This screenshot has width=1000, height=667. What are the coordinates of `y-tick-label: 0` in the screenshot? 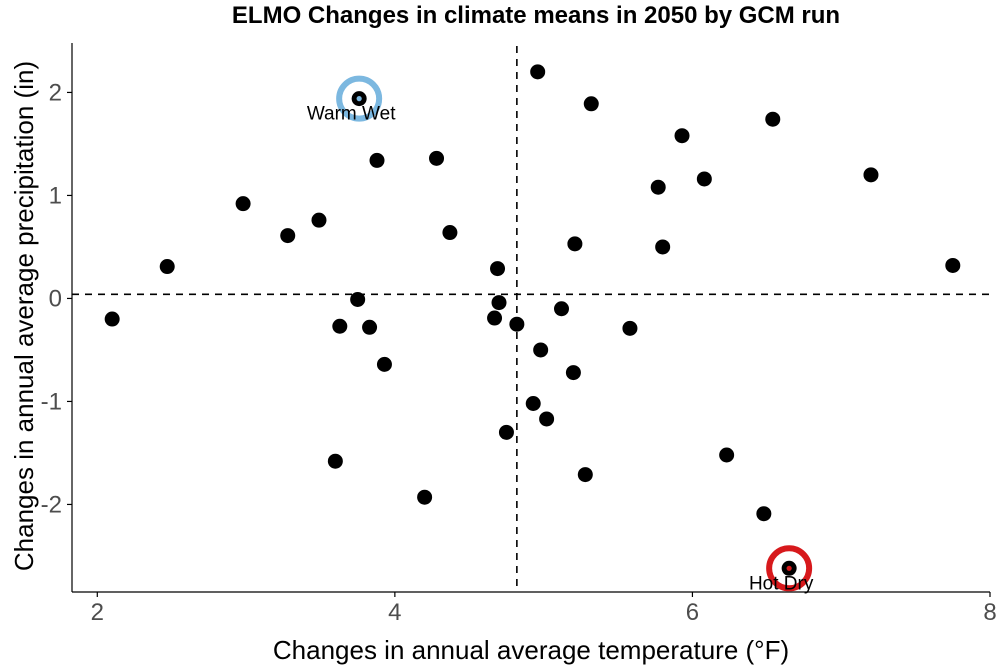 It's located at (55, 298).